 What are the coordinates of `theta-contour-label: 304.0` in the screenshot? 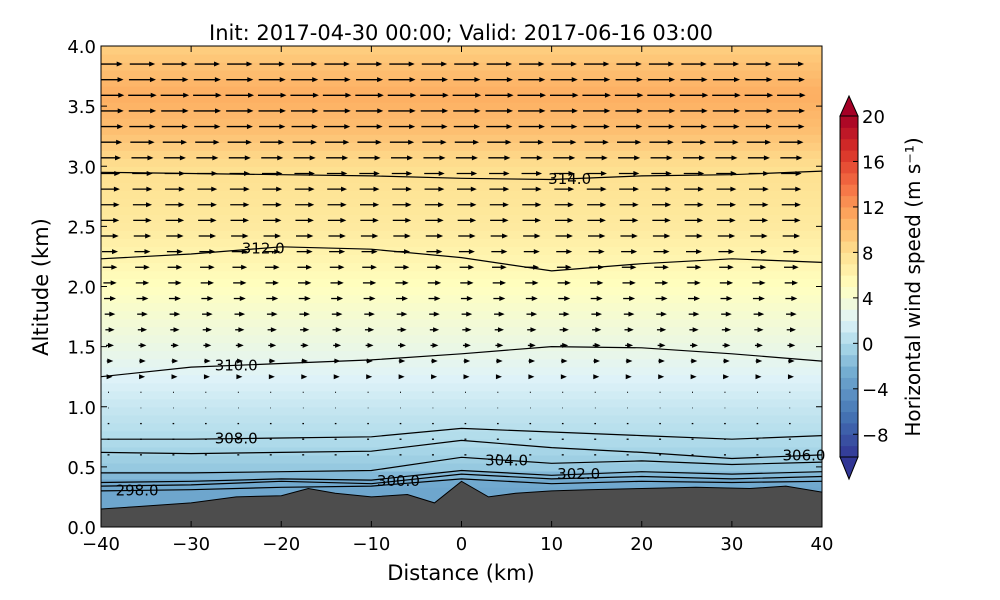 It's located at (506, 460).